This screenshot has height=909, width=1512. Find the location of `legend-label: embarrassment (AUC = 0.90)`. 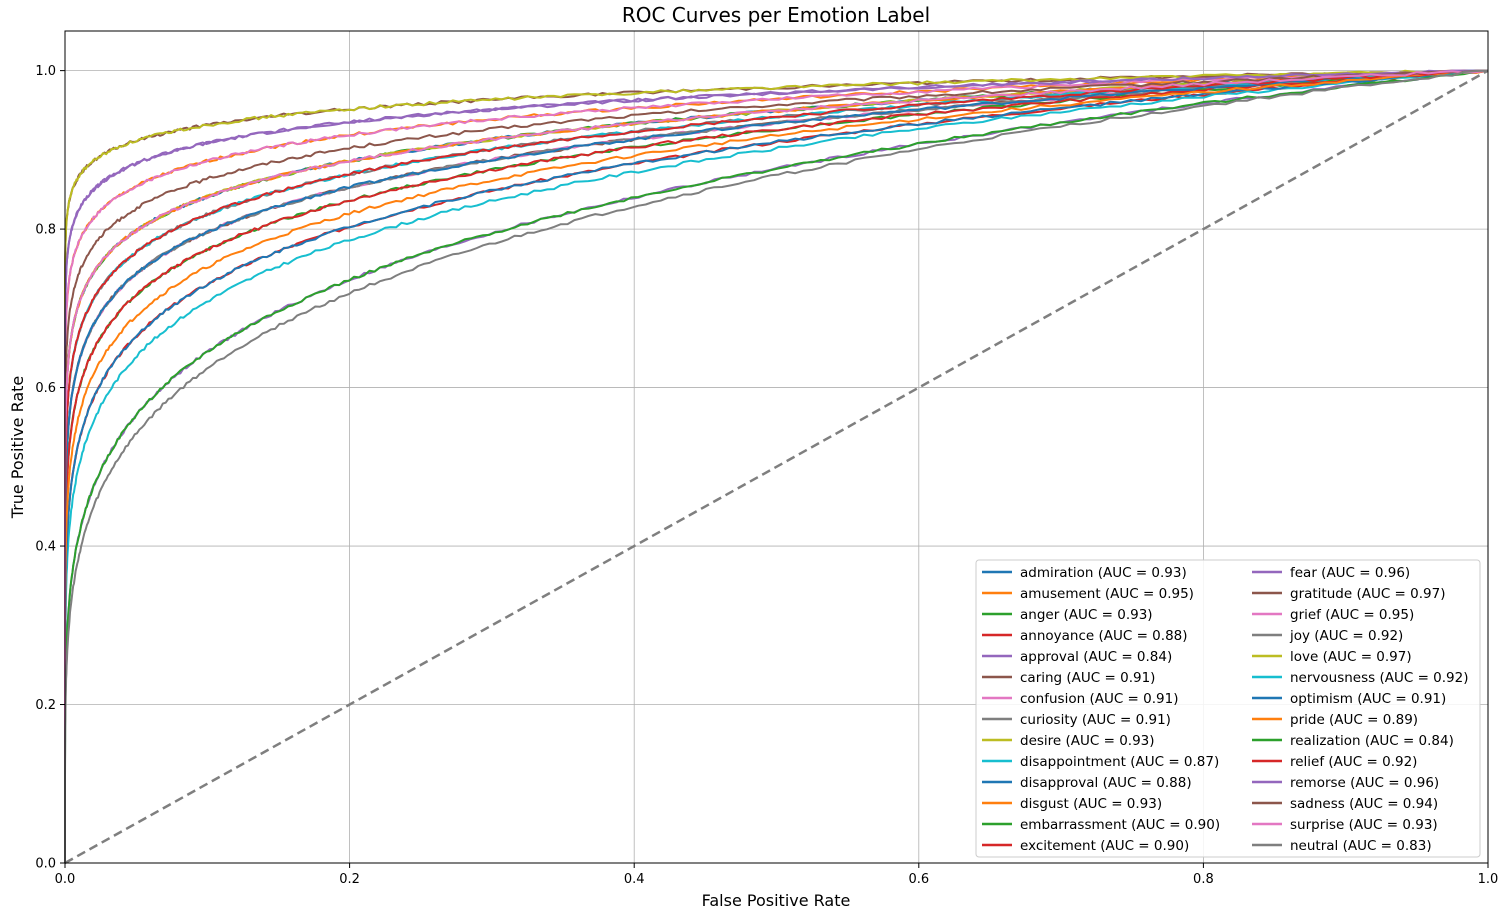

legend-label: embarrassment (AUC = 0.90) is located at coordinates (1120, 825).